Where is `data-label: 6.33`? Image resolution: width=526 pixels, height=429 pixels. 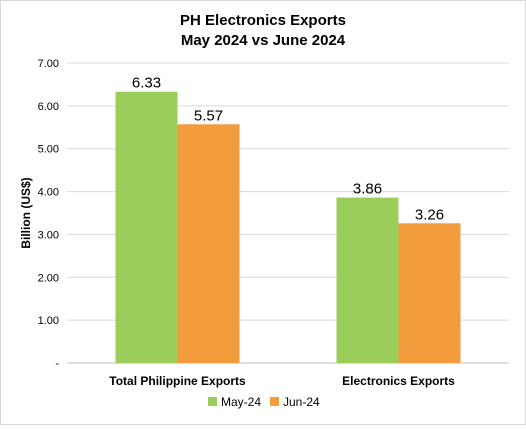 data-label: 6.33 is located at coordinates (146, 83).